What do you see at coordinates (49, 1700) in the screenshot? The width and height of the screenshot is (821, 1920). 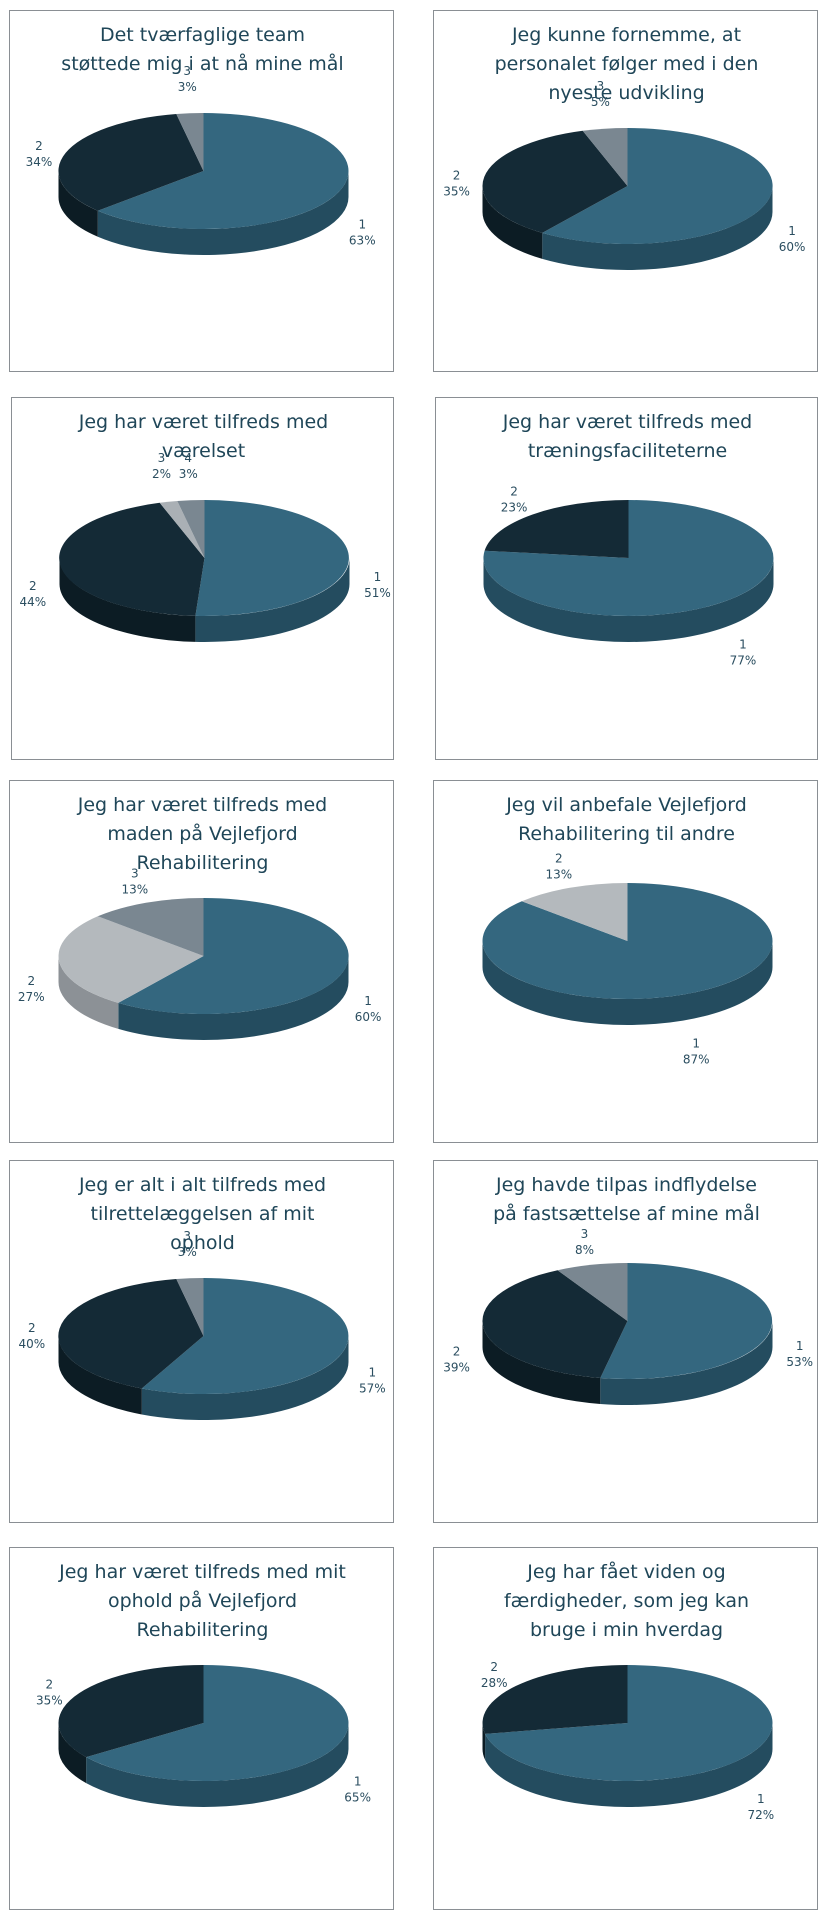 I see `slice-percent-label: 35%` at bounding box center [49, 1700].